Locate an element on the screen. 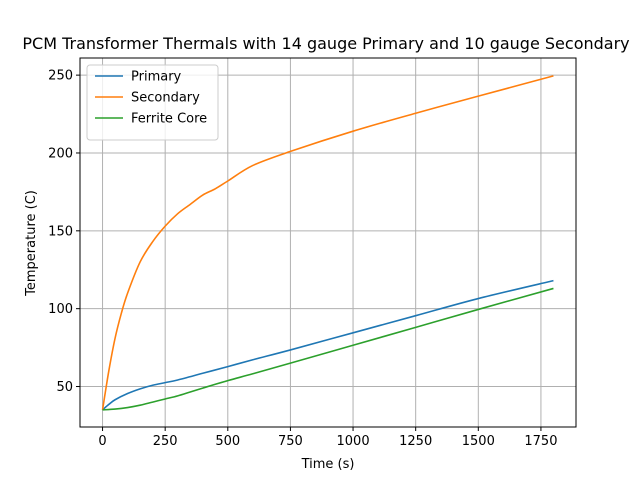 This screenshot has width=640, height=480. x-tick-label: 0 is located at coordinates (102, 441).